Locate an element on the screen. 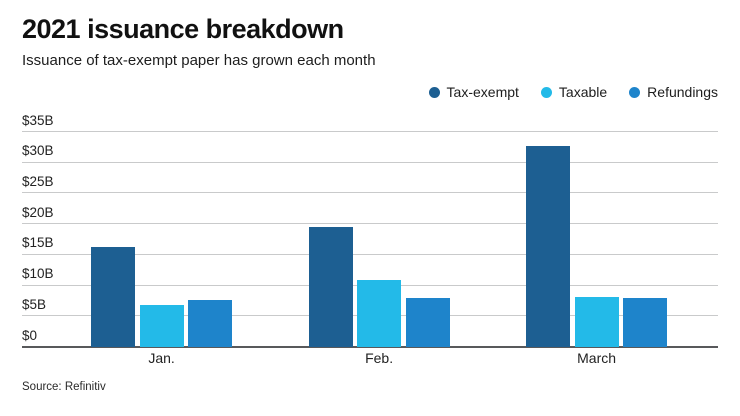  bar-taxable-feb is located at coordinates (379, 313).